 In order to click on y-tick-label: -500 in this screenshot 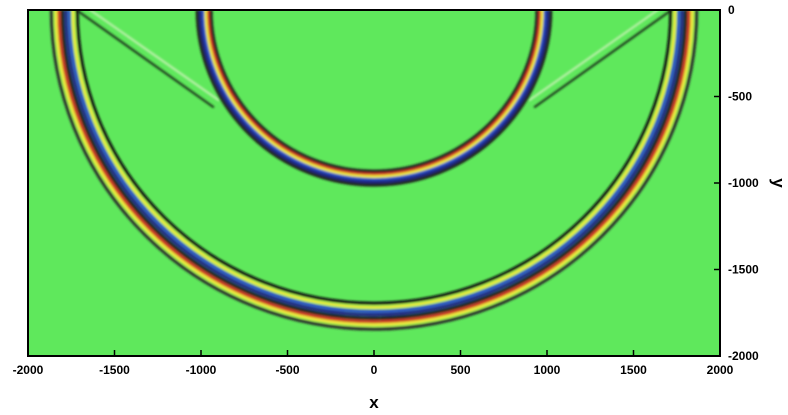, I will do `click(740, 97)`.